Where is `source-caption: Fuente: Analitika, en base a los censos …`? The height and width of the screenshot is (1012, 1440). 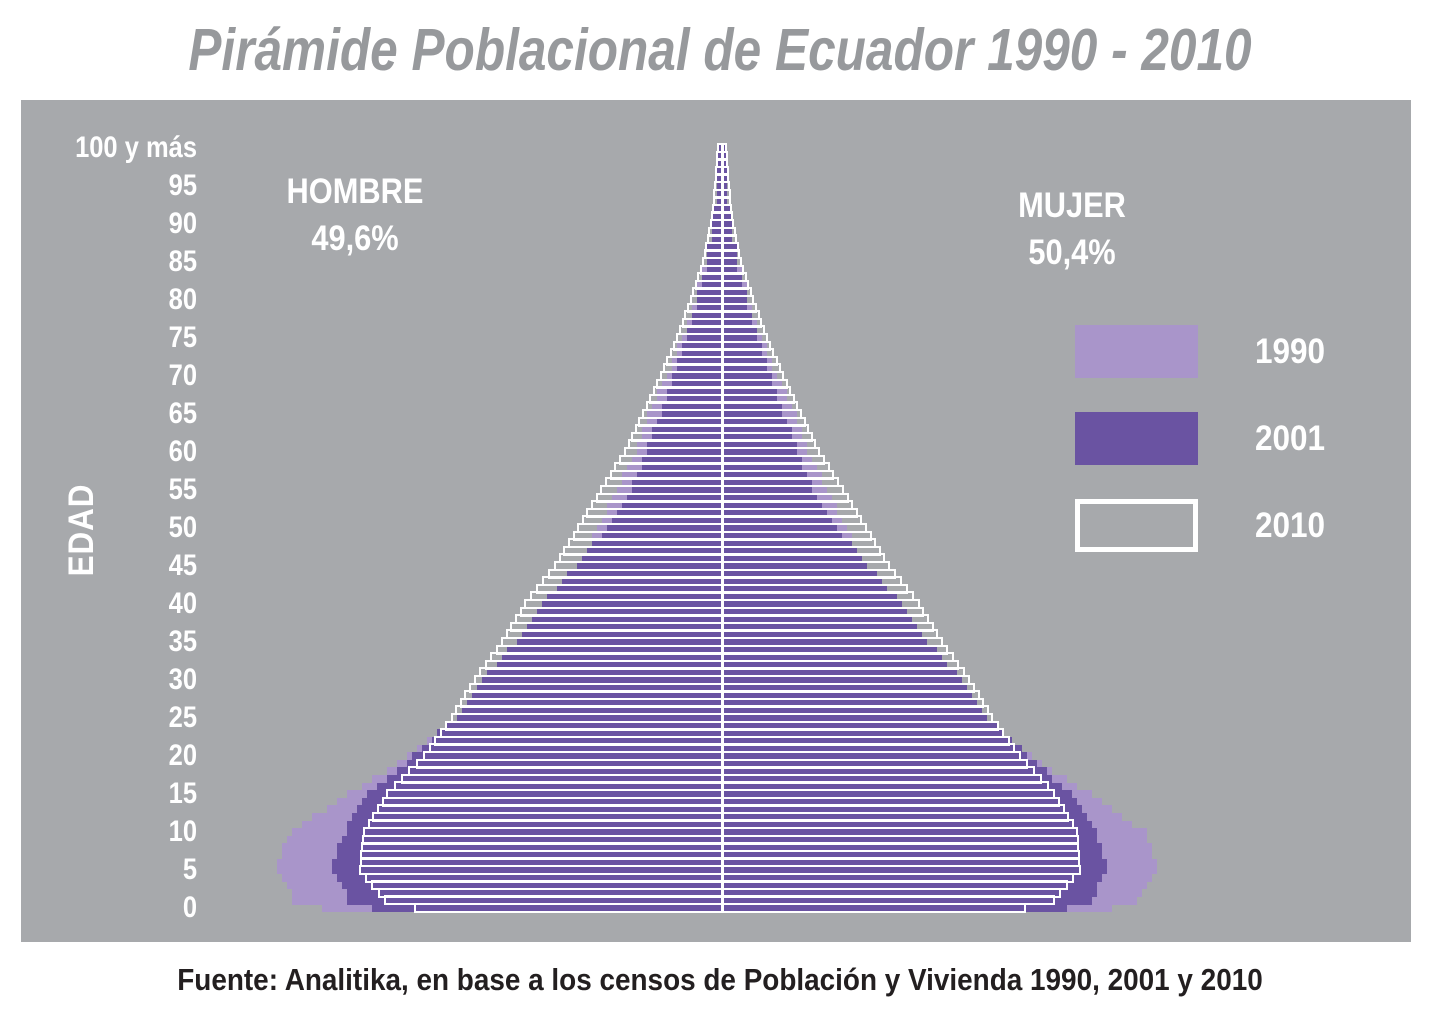
source-caption: Fuente: Analitika, en base a los censos … is located at coordinates (720, 979).